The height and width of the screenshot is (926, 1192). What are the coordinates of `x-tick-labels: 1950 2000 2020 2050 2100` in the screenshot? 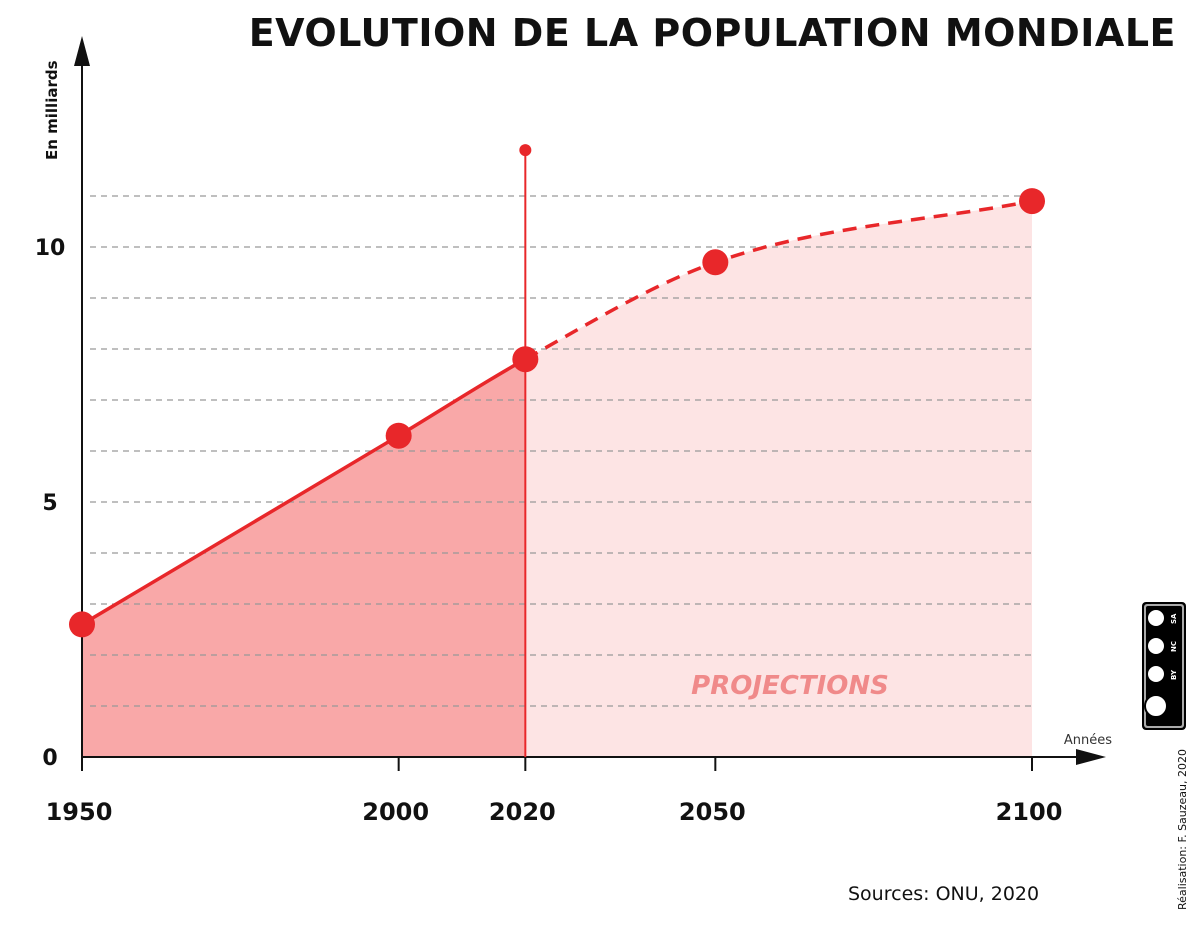 It's located at (554, 812).